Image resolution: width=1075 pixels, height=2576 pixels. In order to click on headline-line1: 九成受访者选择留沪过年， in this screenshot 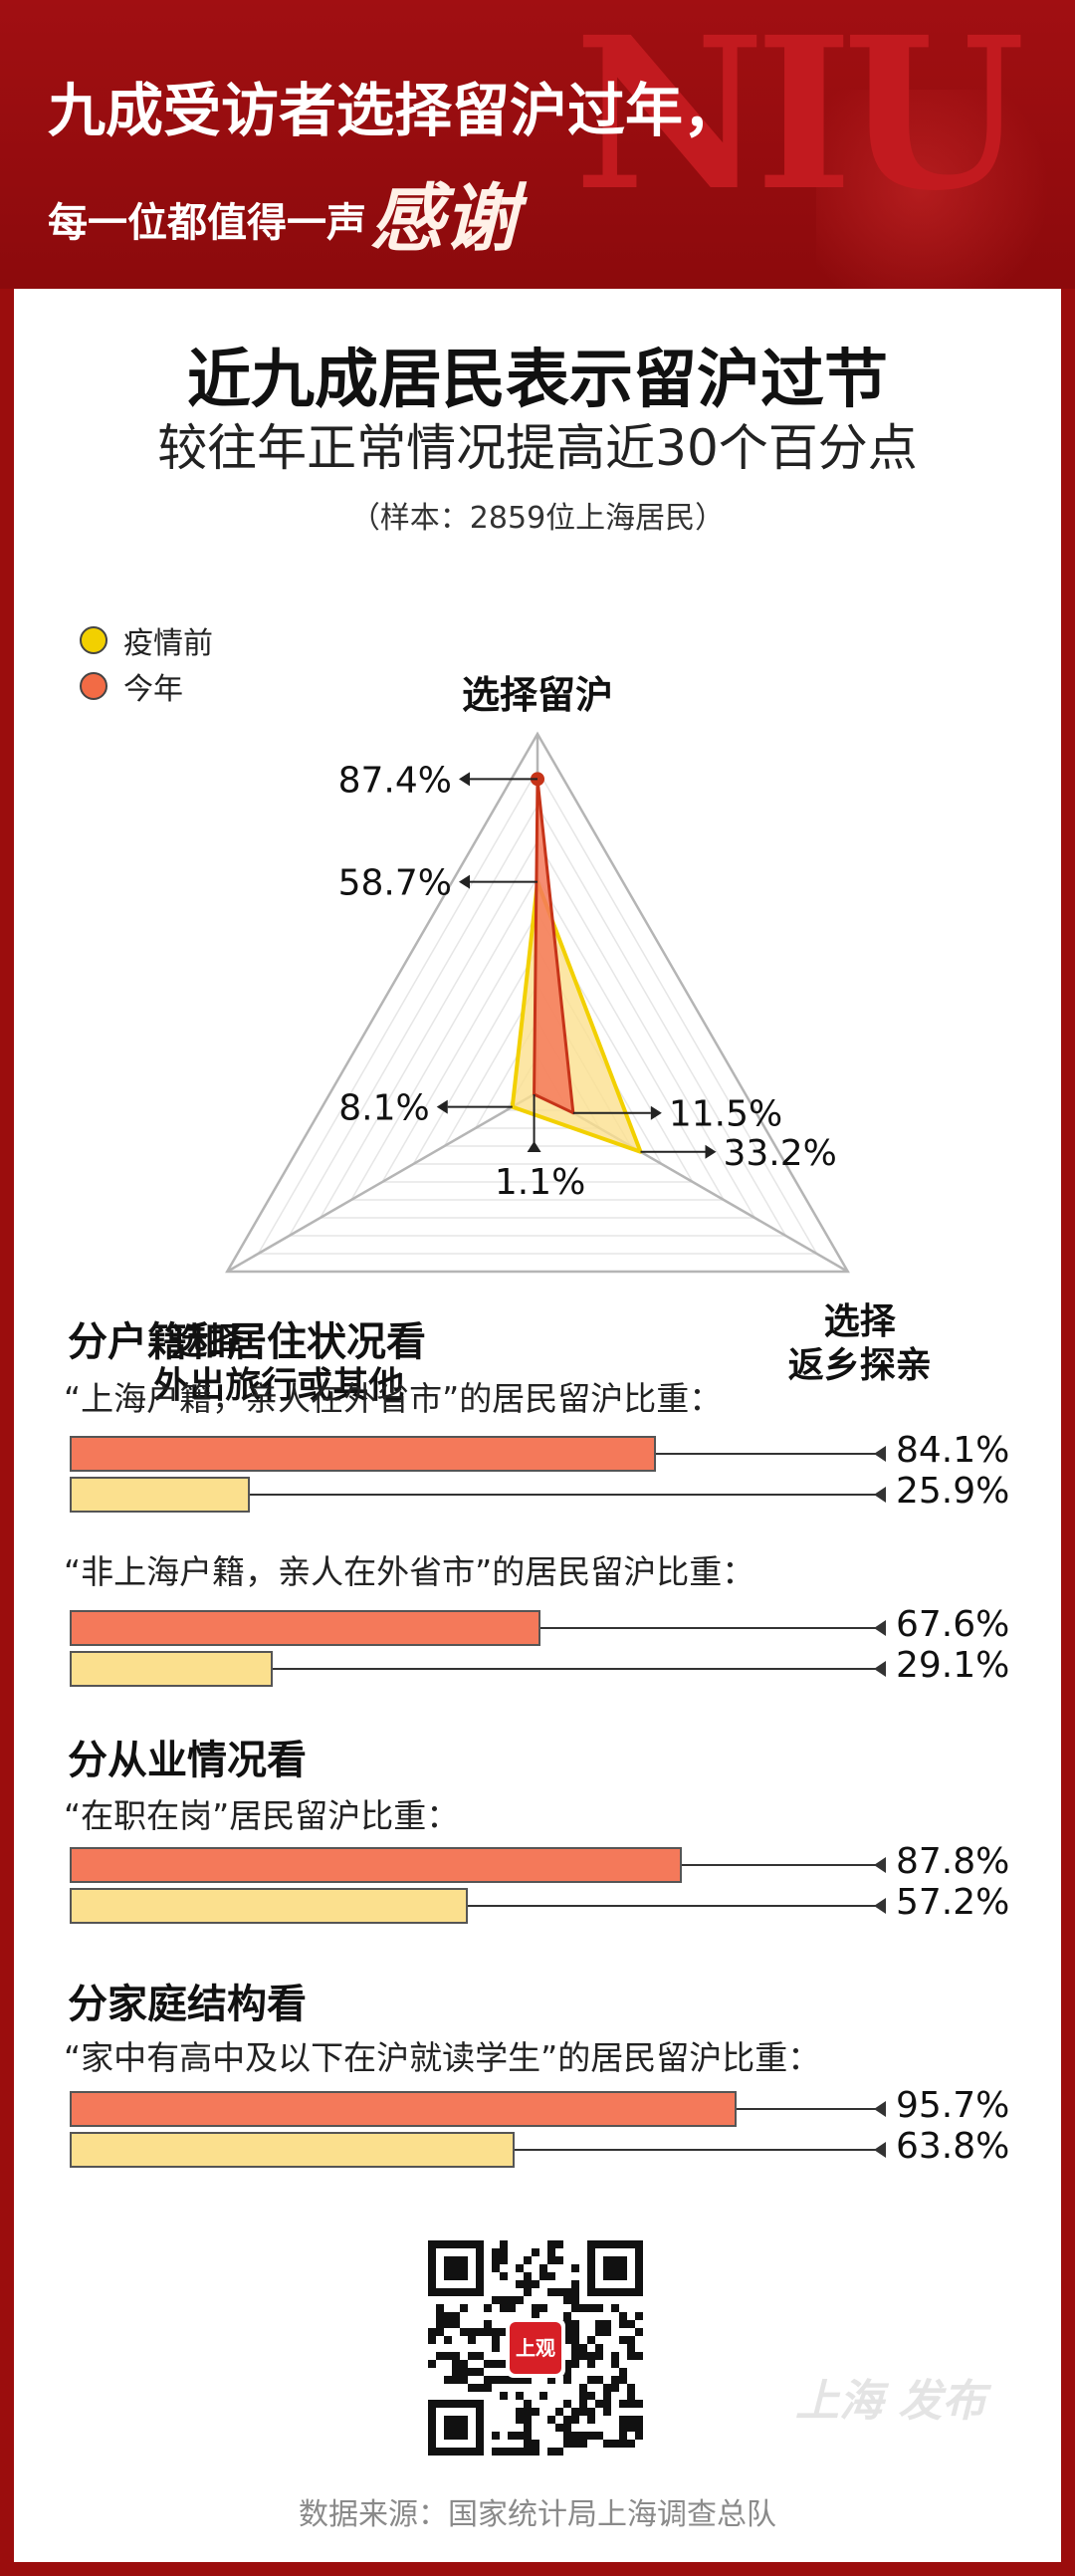, I will do `click(395, 110)`.